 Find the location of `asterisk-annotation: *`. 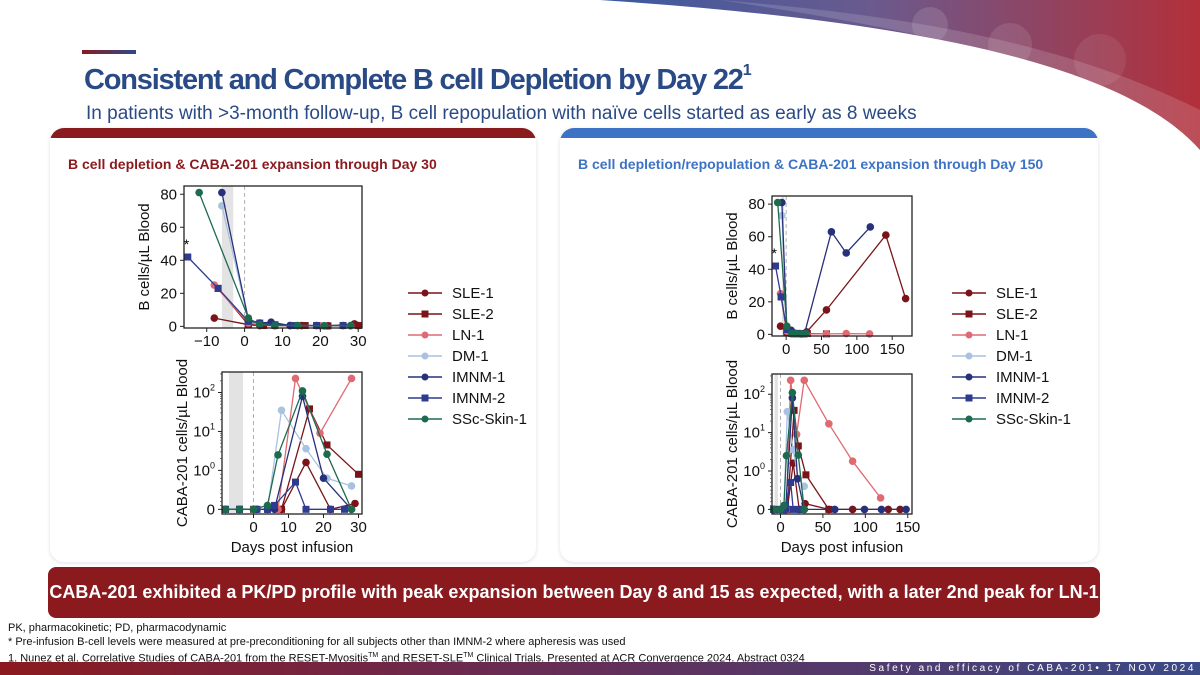

asterisk-annotation: * is located at coordinates (187, 244).